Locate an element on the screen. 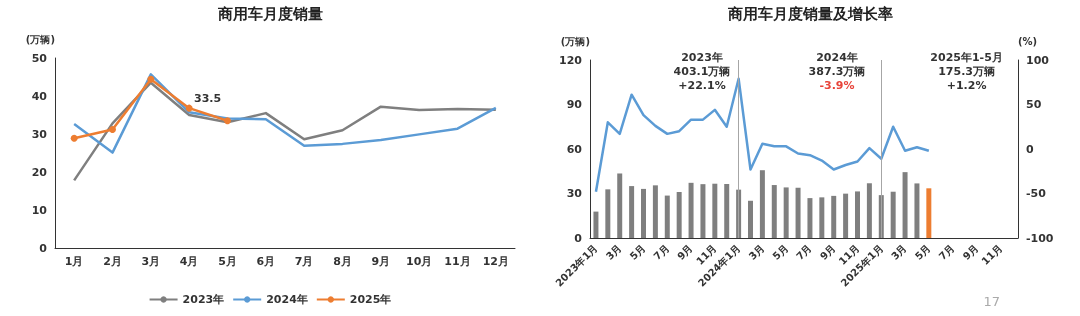 The height and width of the screenshot is (316, 1080). y2-tick-label: -50 is located at coordinates (1036, 193).